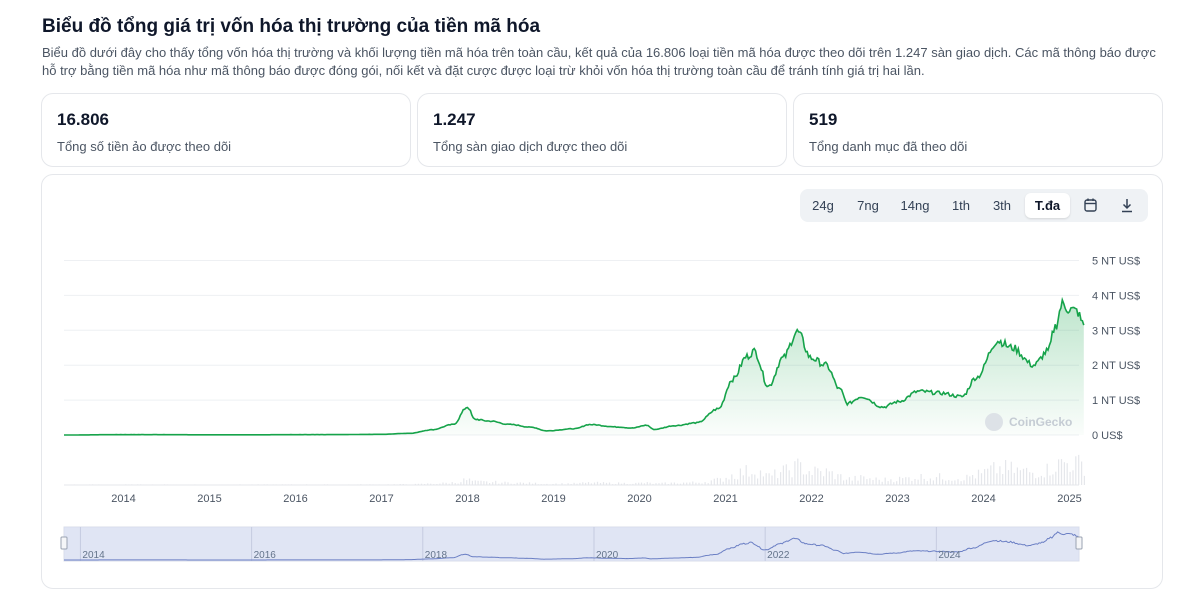 The height and width of the screenshot is (590, 1200). What do you see at coordinates (1069, 499) in the screenshot?
I see `x-tick-label: 2025` at bounding box center [1069, 499].